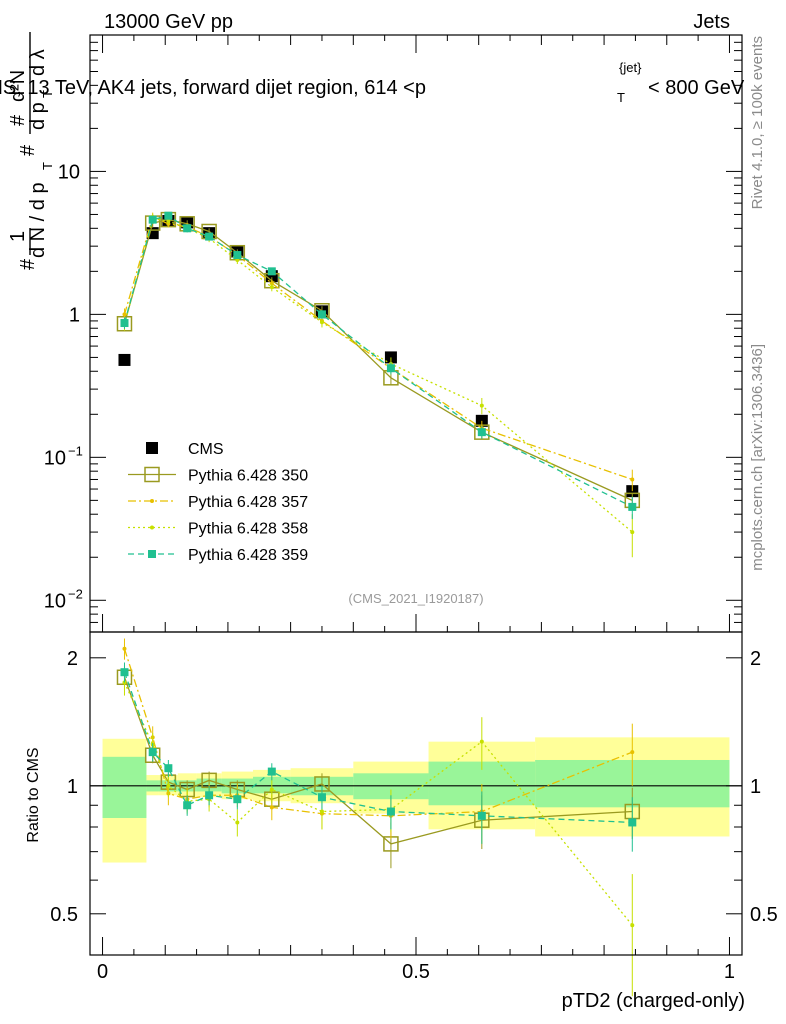  Describe the element at coordinates (33, 794) in the screenshot. I see `ratio-y-label: Ratio to CMS` at that location.